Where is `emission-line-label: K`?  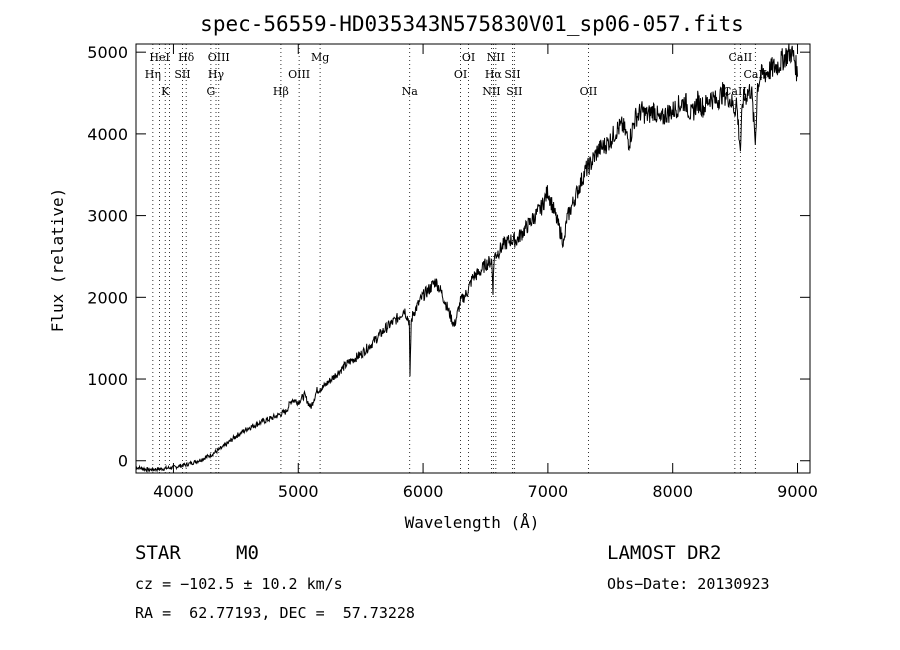
emission-line-label: K is located at coordinates (165, 91).